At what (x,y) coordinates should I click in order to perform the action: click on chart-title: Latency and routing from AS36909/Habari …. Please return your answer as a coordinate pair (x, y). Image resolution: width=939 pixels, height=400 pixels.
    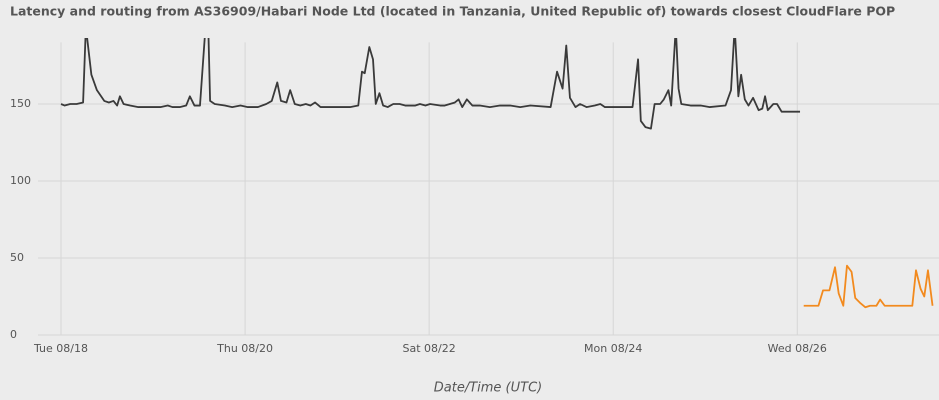
    Looking at the image, I should click on (452, 11).